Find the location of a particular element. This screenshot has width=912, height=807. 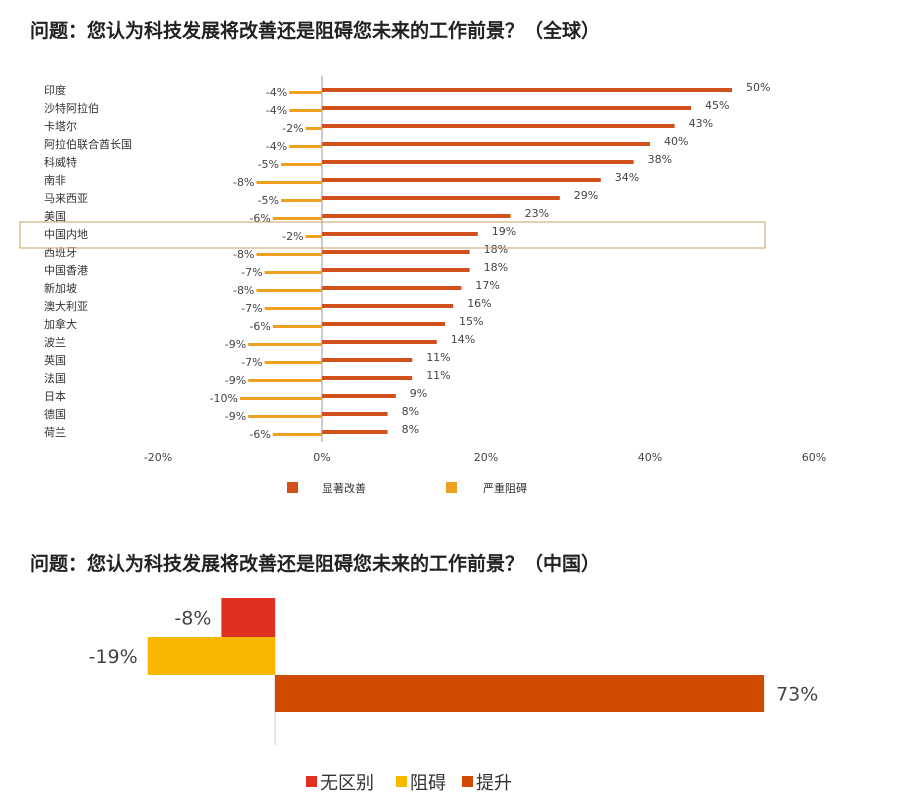

category-label: 西班牙 is located at coordinates (60, 252).